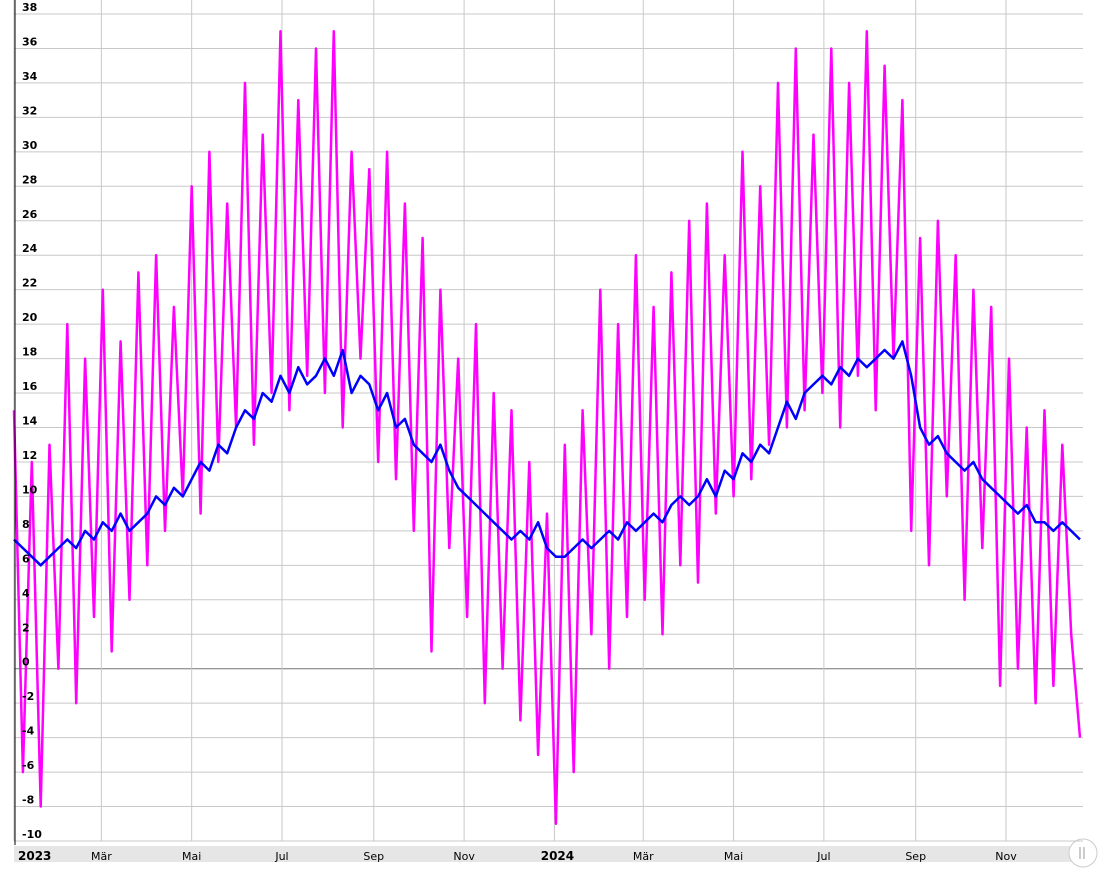 This screenshot has height=878, width=1111. I want to click on y-tick-label: 0, so click(26, 662).